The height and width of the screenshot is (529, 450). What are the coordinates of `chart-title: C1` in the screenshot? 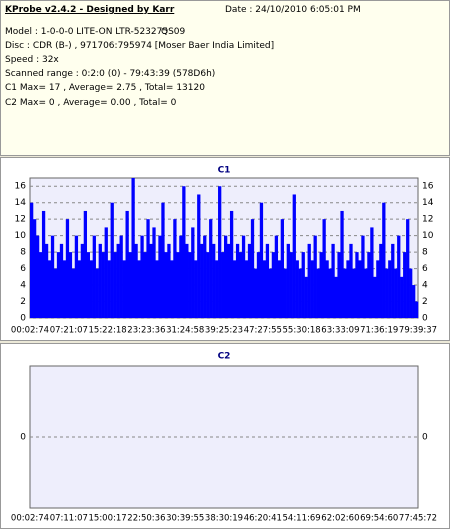 It's located at (224, 171).